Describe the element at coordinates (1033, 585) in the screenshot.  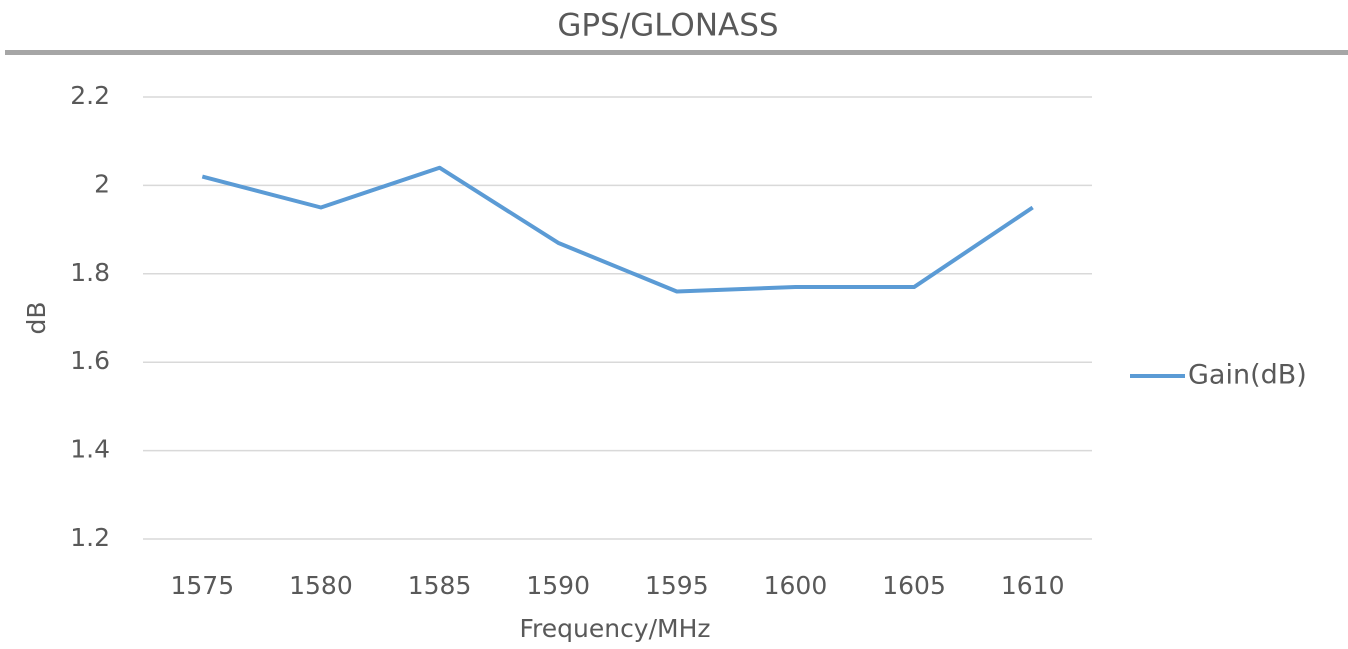
I see `x-tick-label: 1610` at that location.